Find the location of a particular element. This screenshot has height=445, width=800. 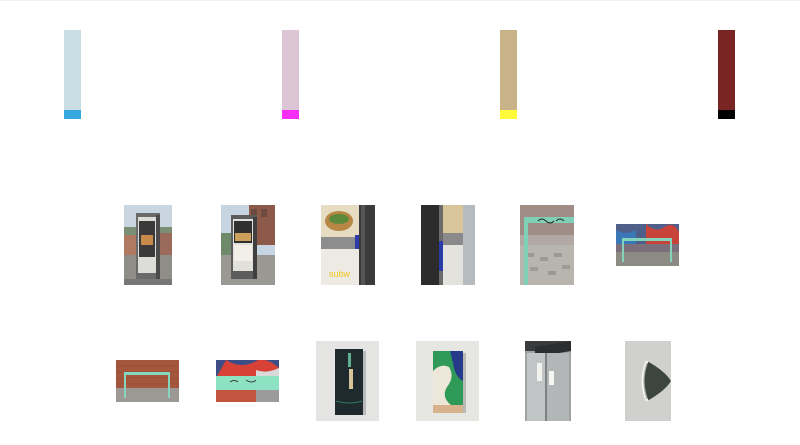

barrier-mural-image is located at coordinates (247, 381).